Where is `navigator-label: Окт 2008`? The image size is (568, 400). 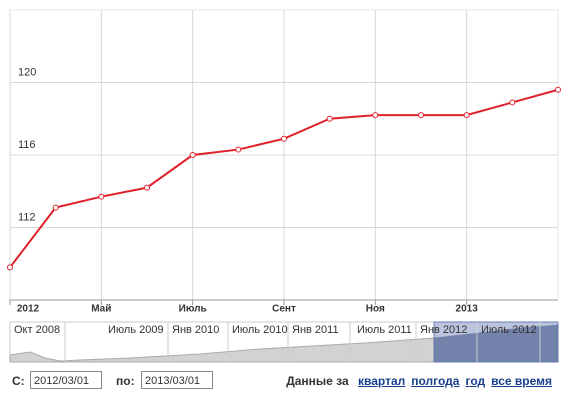 navigator-label: Окт 2008 is located at coordinates (37, 330).